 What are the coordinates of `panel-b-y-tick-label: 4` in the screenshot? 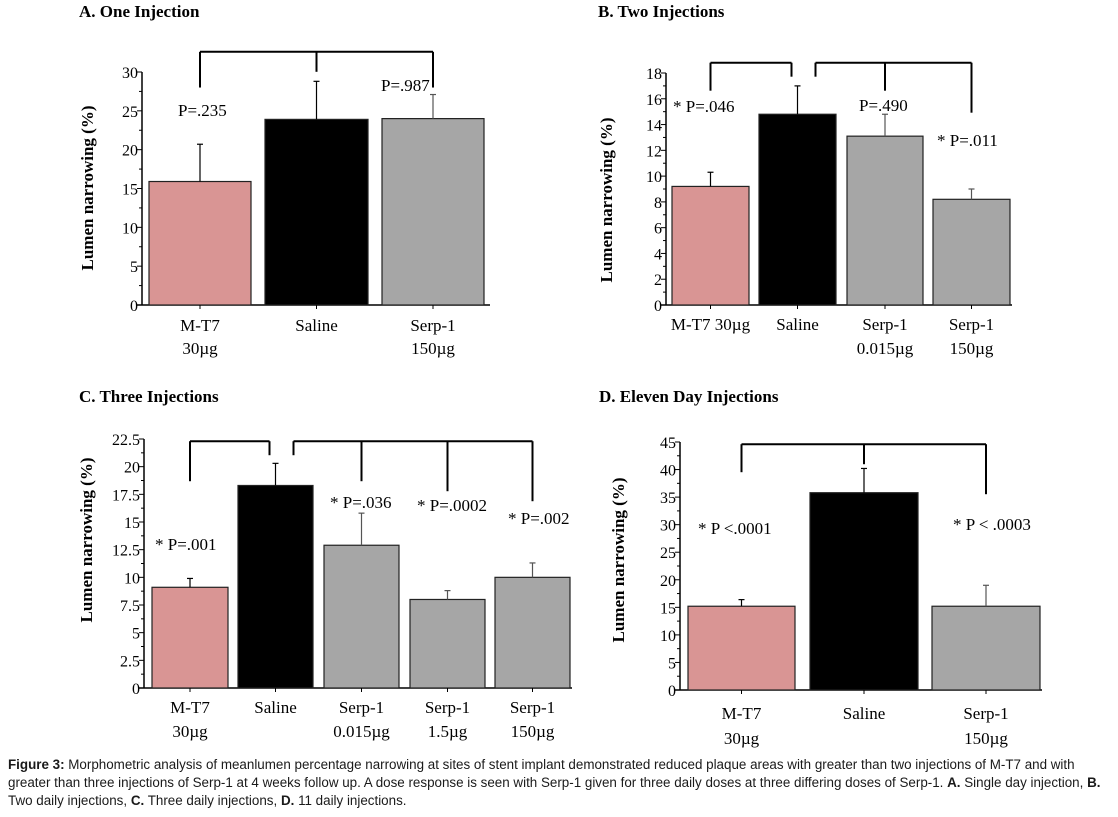 It's located at (658, 254).